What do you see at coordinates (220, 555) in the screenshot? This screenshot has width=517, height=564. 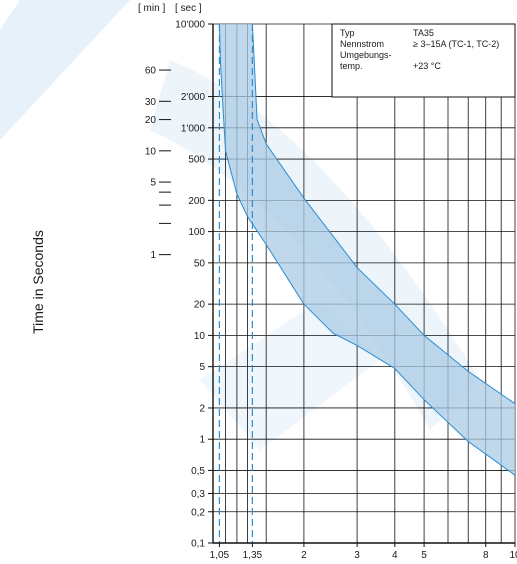 I see `x-tick-label: 1,05` at bounding box center [220, 555].